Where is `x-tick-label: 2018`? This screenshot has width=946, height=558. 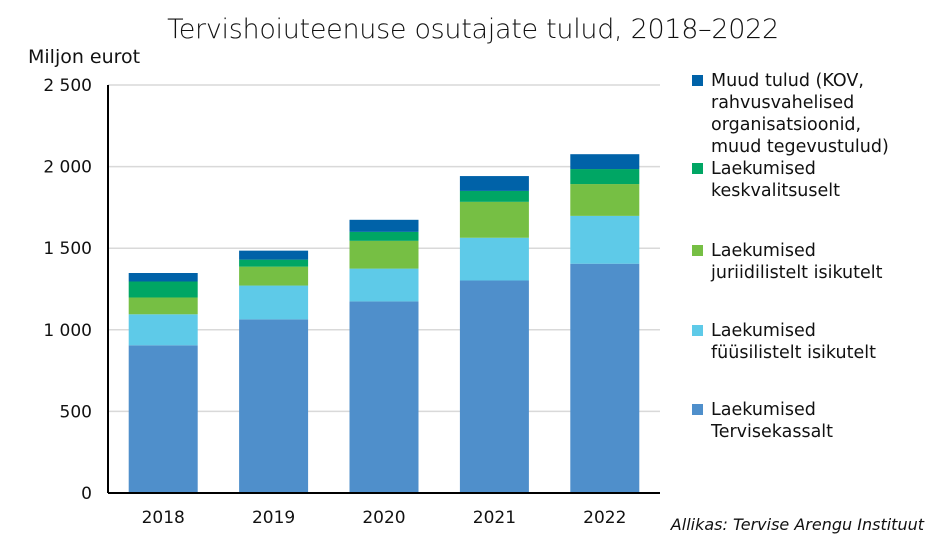
x-tick-label: 2018 is located at coordinates (163, 518).